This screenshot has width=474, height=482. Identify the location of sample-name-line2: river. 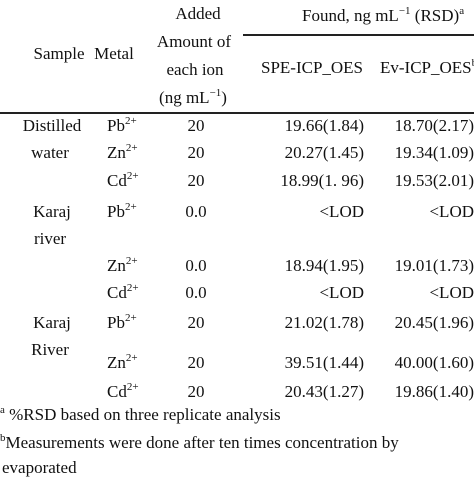
(50, 238).